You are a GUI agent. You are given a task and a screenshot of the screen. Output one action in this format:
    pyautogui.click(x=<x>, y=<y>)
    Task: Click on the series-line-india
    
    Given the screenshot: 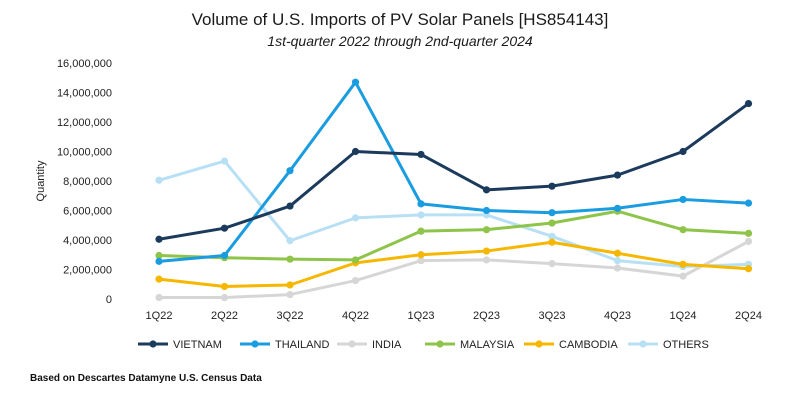 What is the action you would take?
    pyautogui.click(x=453, y=269)
    